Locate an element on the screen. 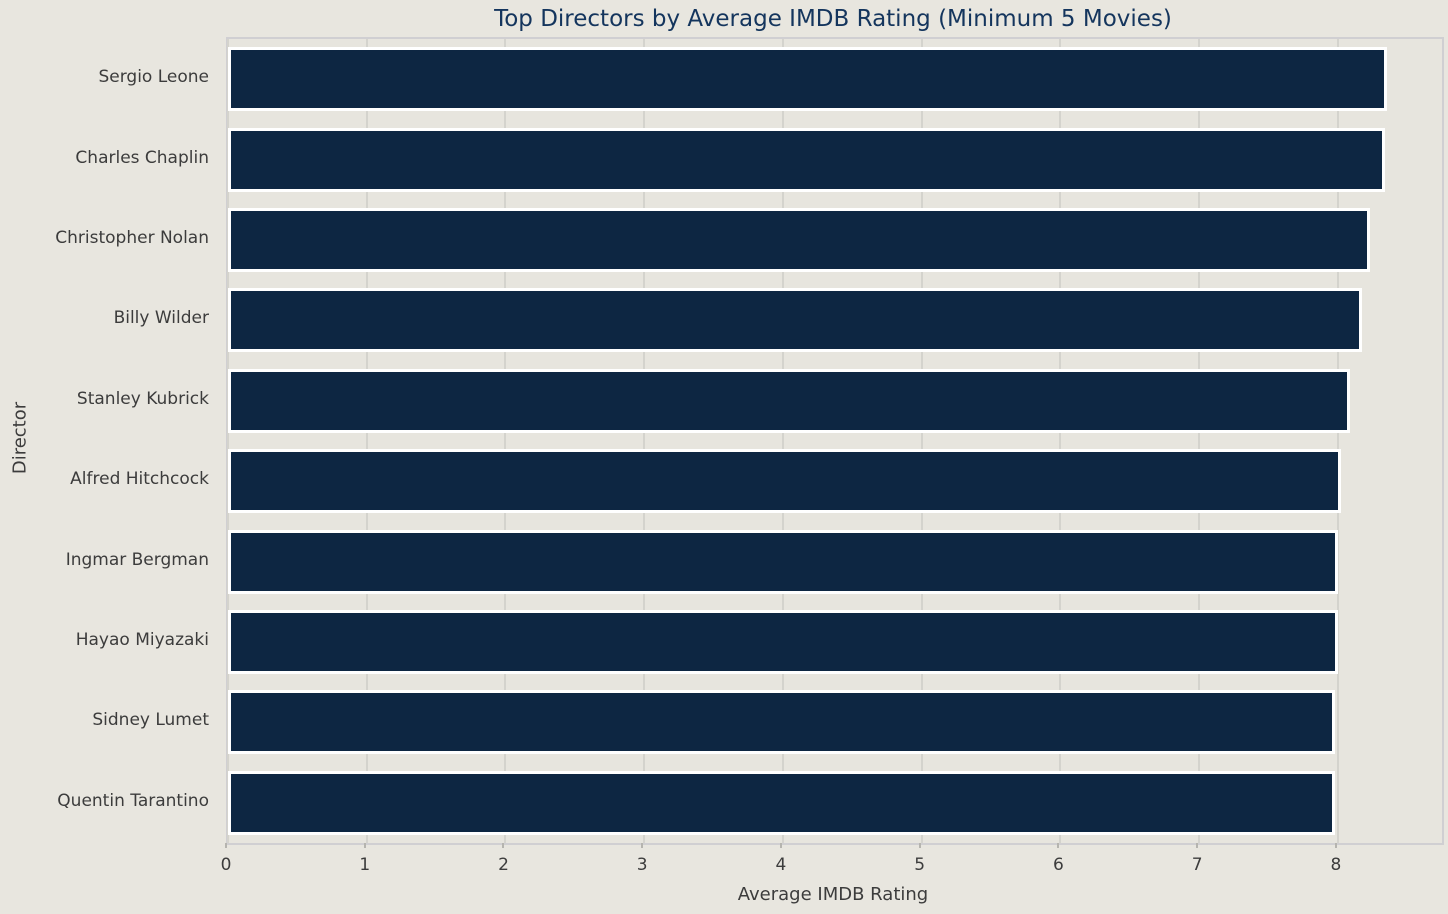 This screenshot has height=914, width=1448. y-tick-label: Alfred Hitchcock is located at coordinates (139, 479).